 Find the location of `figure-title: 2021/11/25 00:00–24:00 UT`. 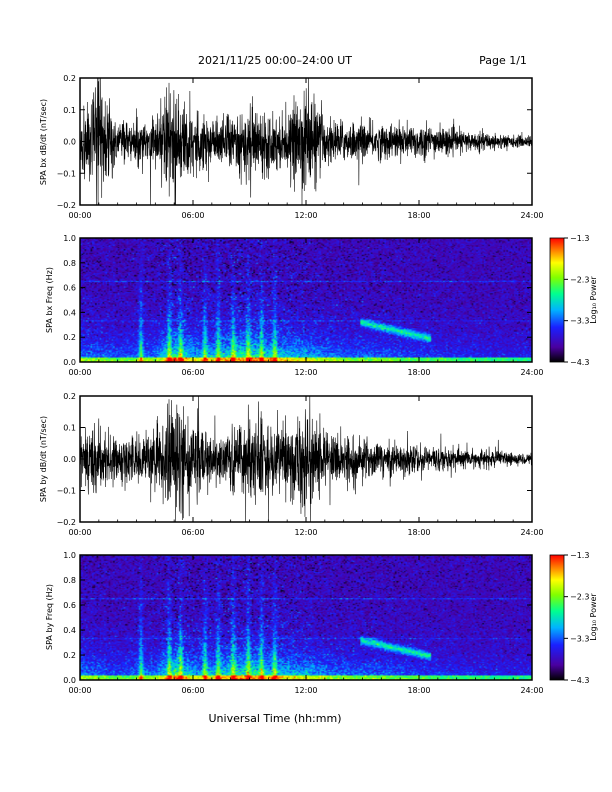

figure-title: 2021/11/25 00:00–24:00 UT is located at coordinates (275, 60).